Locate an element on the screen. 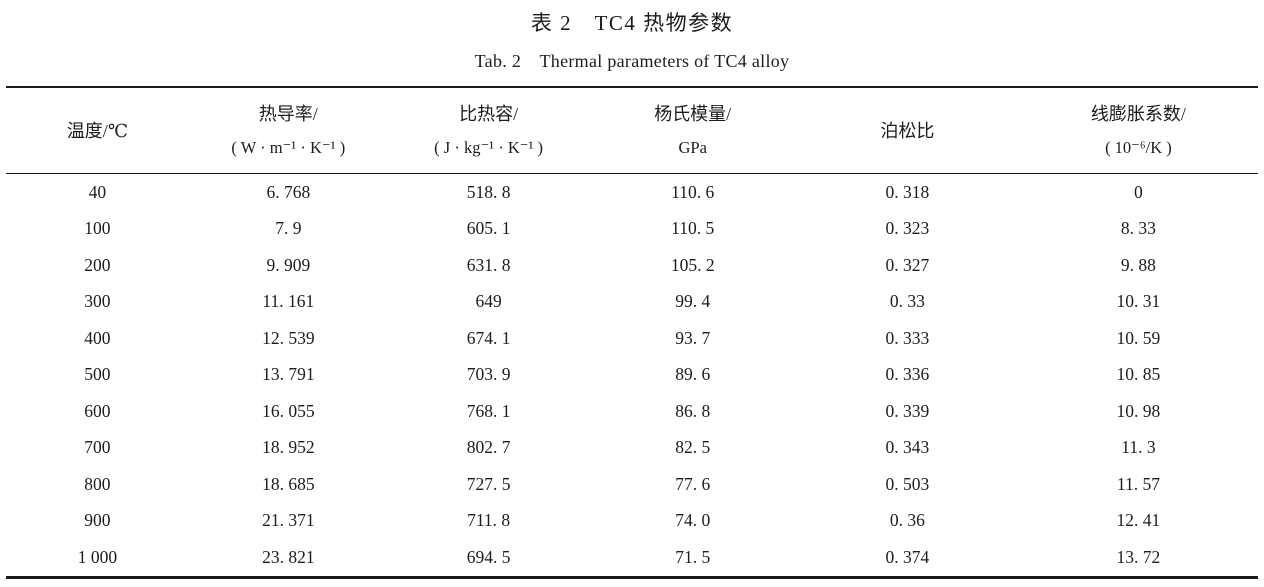  cell-youngs-modulus: 82. 5 is located at coordinates (693, 447).